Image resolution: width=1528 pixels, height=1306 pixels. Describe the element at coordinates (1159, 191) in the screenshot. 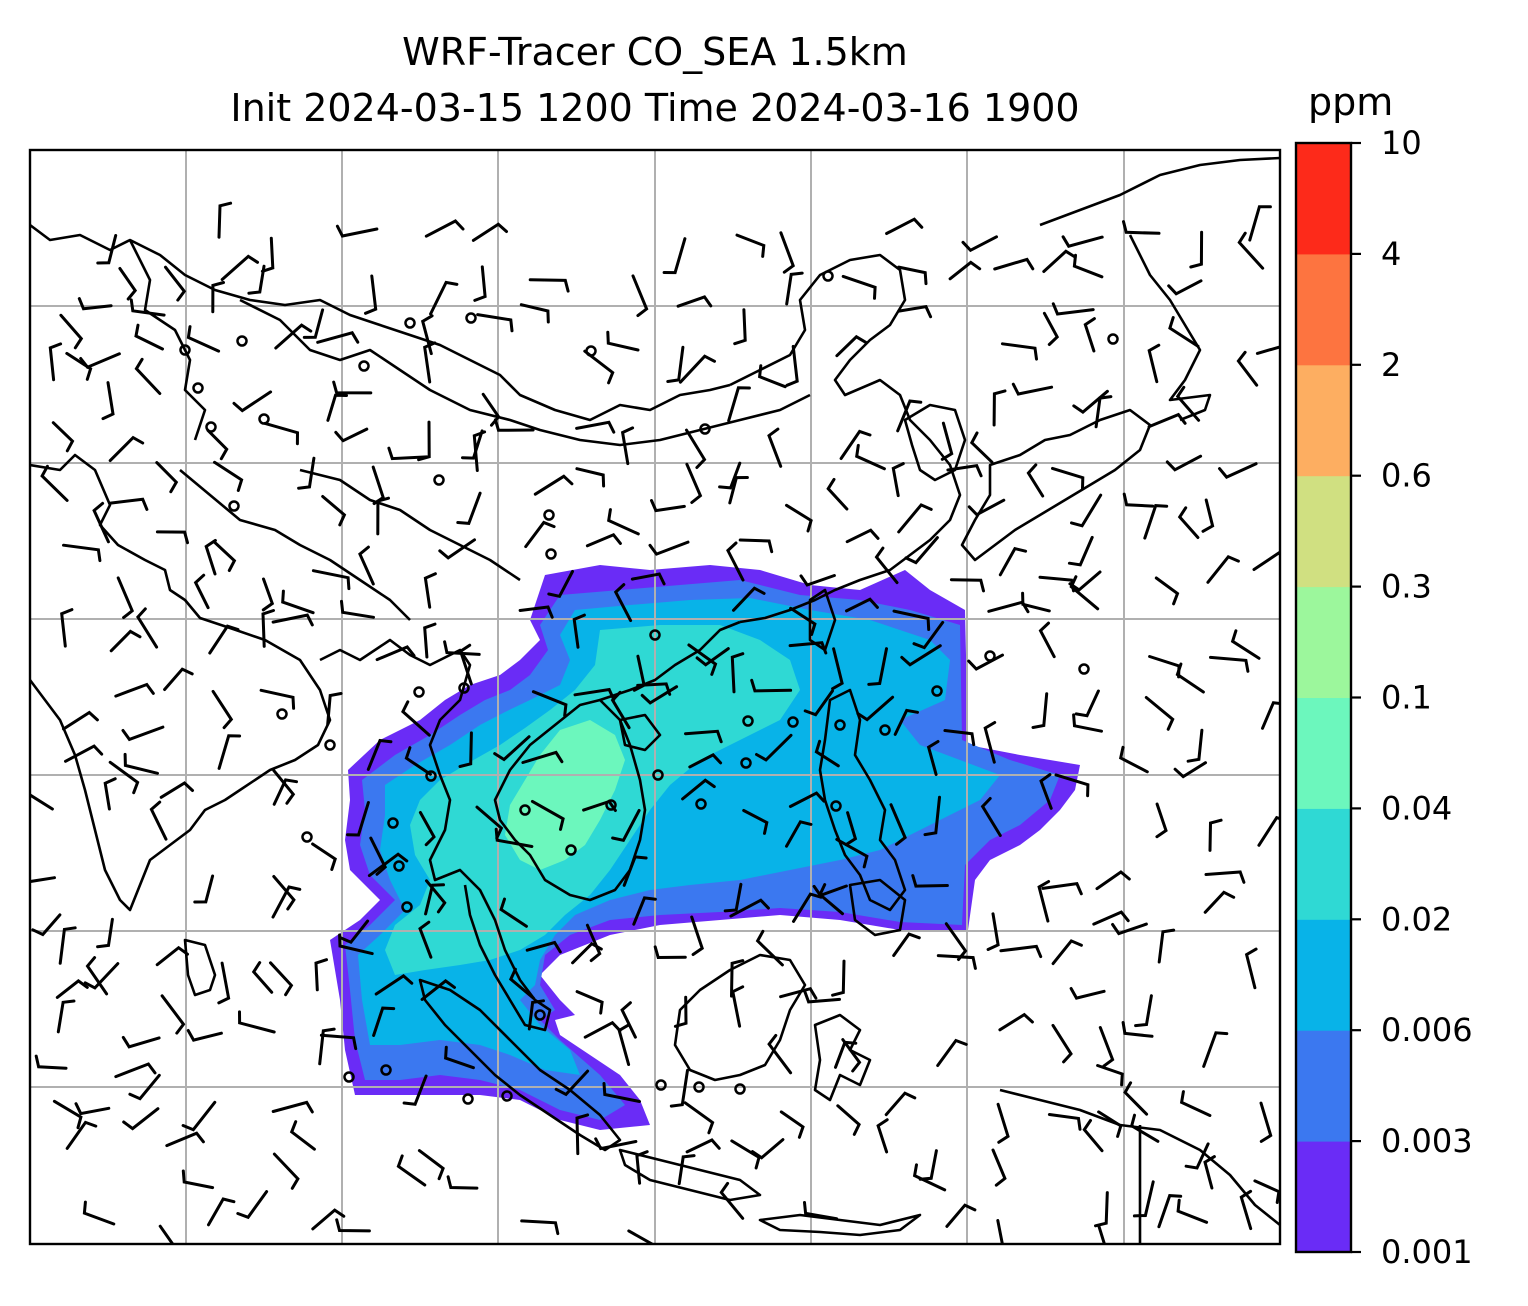

I see `coastline-russia` at that location.